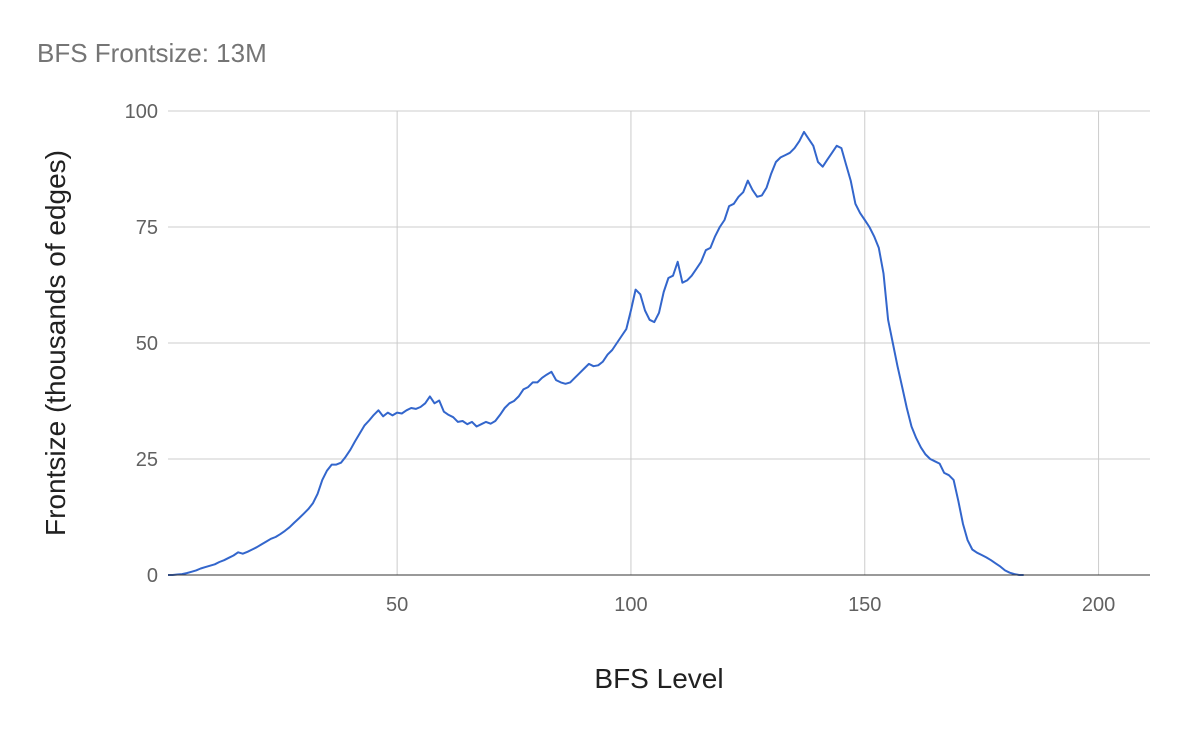 This screenshot has height=734, width=1187. What do you see at coordinates (1098, 605) in the screenshot?
I see `x-tick-label: 200` at bounding box center [1098, 605].